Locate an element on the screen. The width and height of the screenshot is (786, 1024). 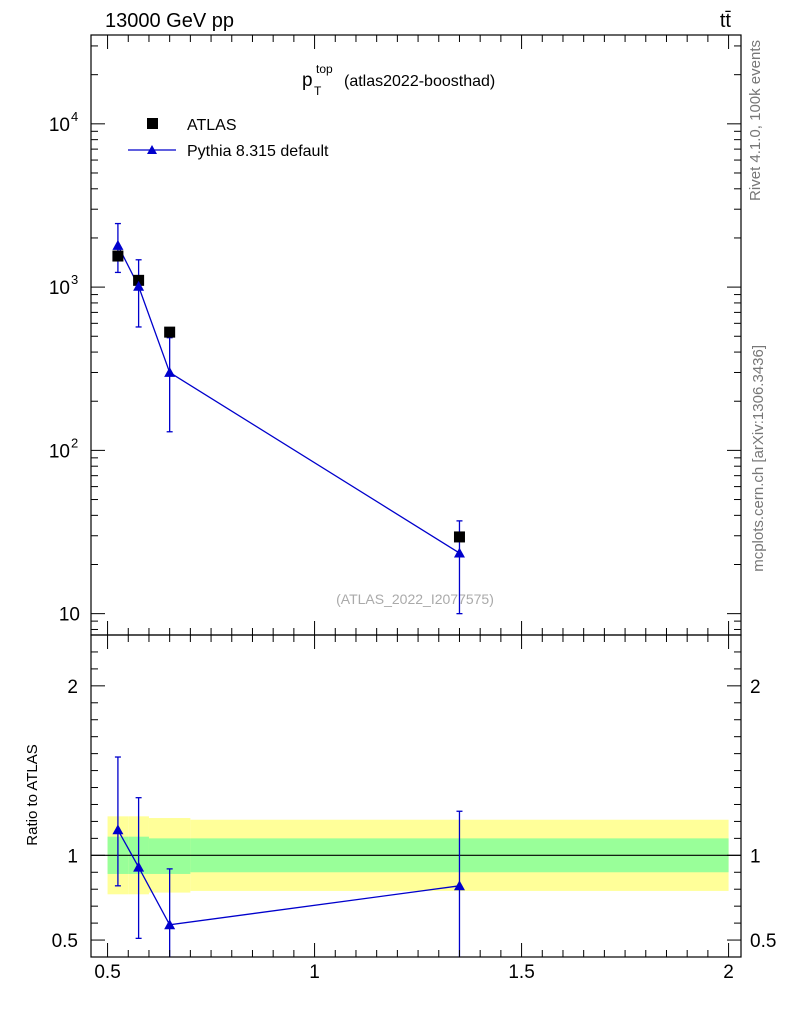
mc-line is located at coordinates (288, 399).